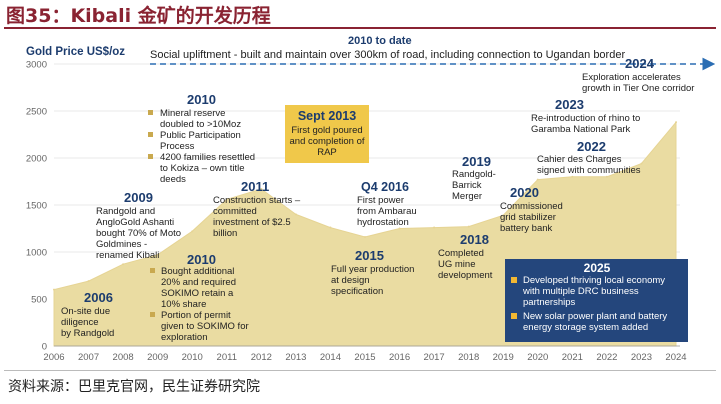 Image resolution: width=721 pixels, height=404 pixels. I want to click on annotation-text: battery bank, so click(526, 228).